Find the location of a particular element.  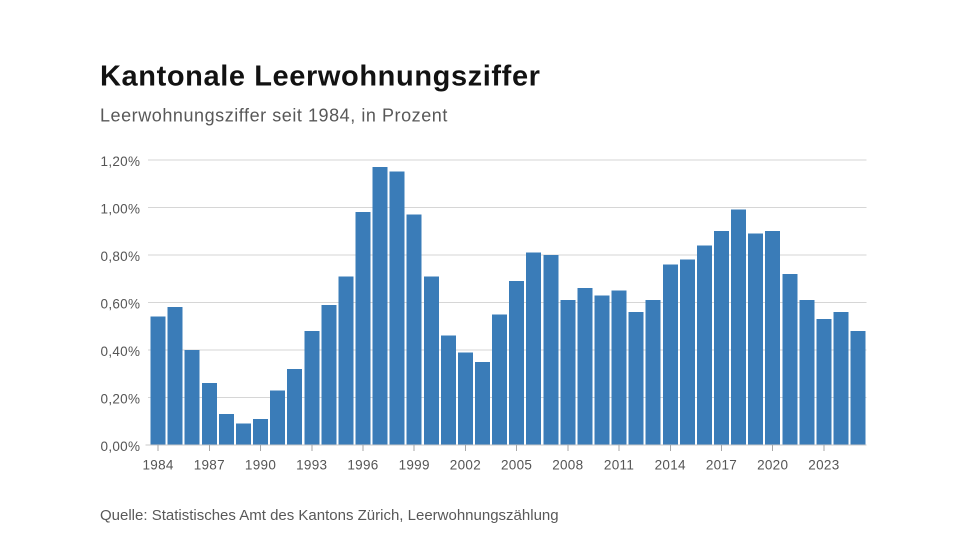

svg-text: 2023 is located at coordinates (823, 465).